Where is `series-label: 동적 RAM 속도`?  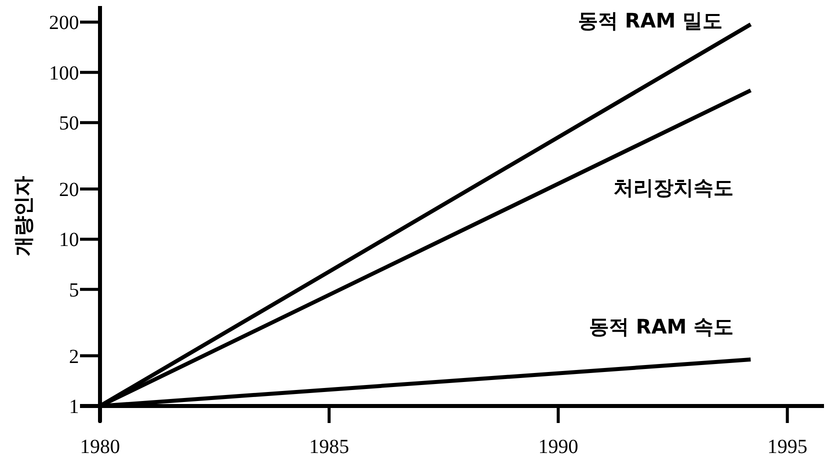
series-label: 동적 RAM 속도 is located at coordinates (661, 326).